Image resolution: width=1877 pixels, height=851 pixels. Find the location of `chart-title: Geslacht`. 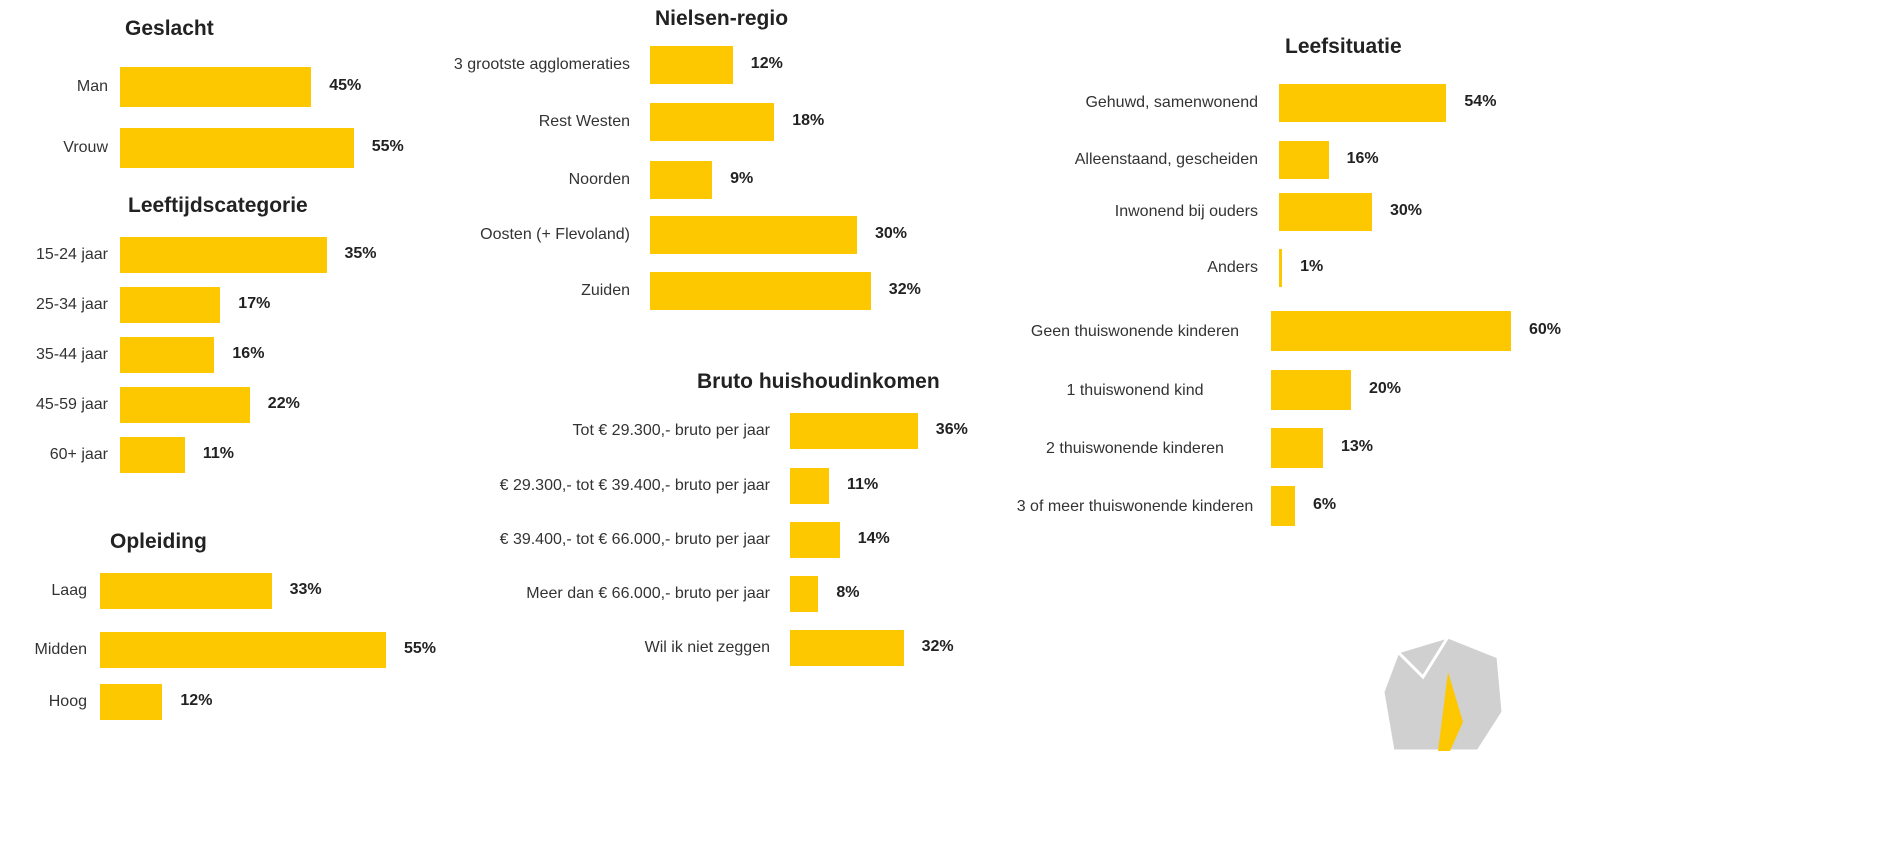

chart-title: Geslacht is located at coordinates (169, 28).